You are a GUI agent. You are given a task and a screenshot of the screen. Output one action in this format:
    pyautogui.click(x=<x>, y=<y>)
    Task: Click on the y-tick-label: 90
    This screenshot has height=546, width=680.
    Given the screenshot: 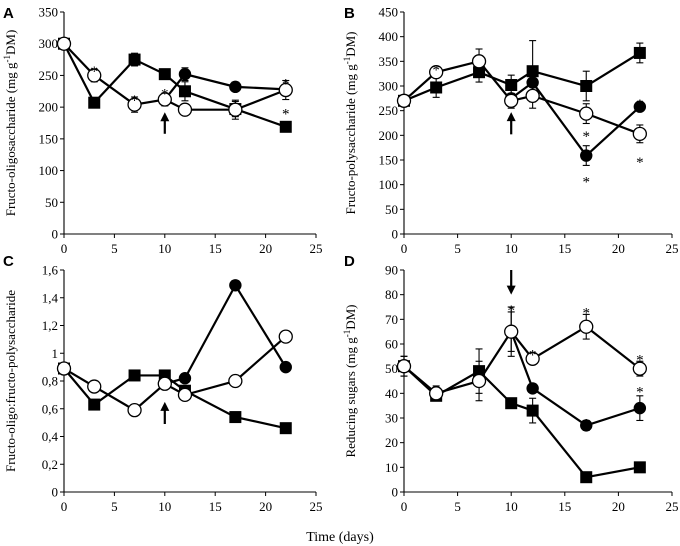 What is the action you would take?
    pyautogui.click(x=391, y=270)
    